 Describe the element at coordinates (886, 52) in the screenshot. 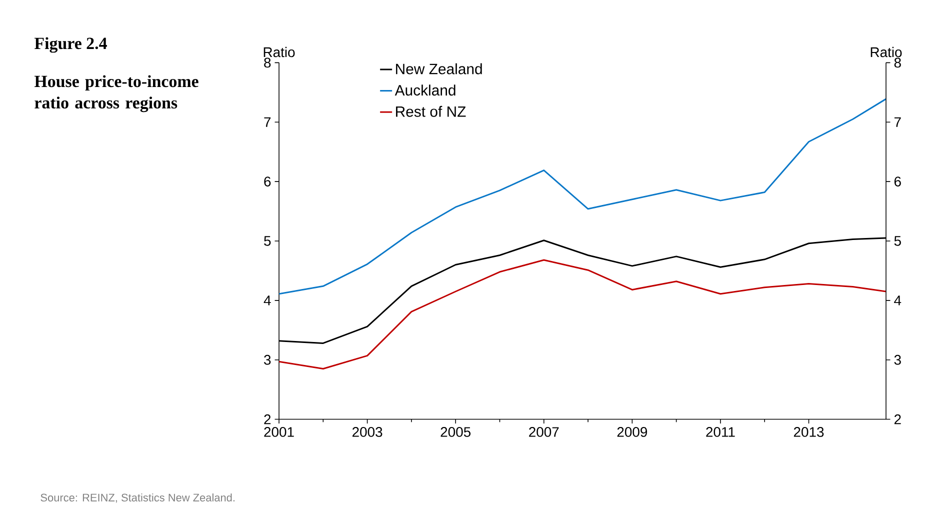

I see `y2-axis-title: Ratio` at that location.